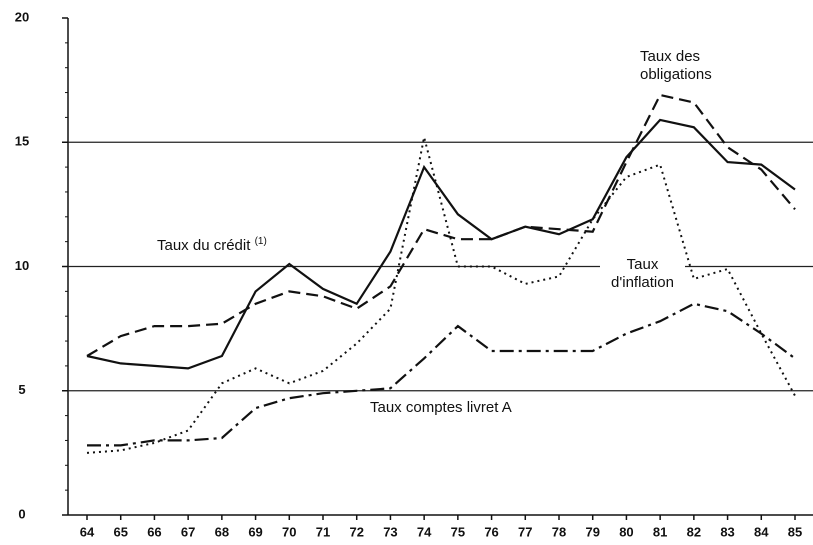 This screenshot has height=545, width=813. Describe the element at coordinates (22, 265) in the screenshot. I see `y-tick-label: 10` at that location.